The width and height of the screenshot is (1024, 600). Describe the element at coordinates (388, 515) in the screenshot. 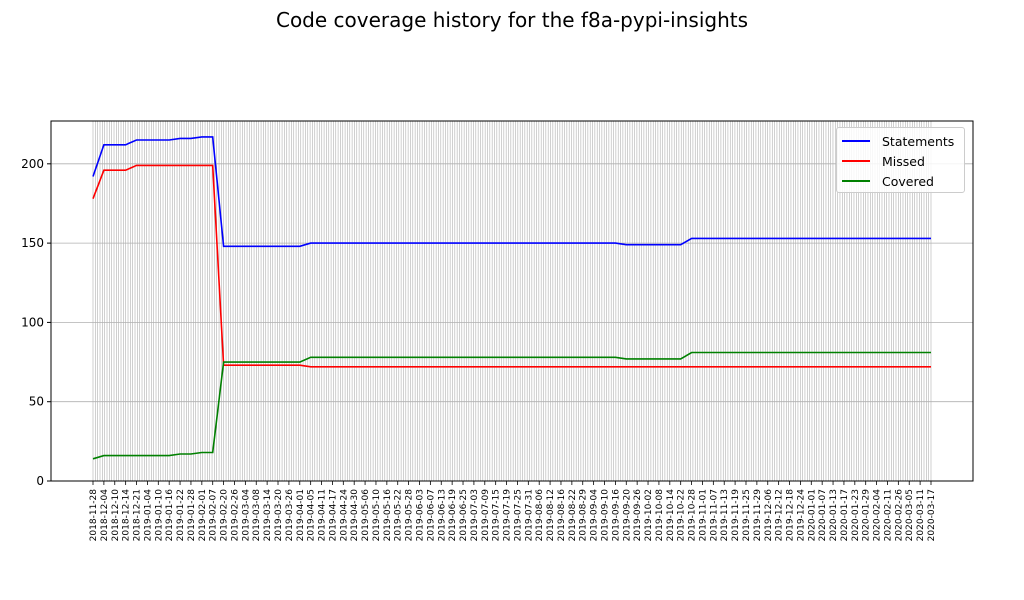

I see `x-tick-label: 2019-05-16` at that location.